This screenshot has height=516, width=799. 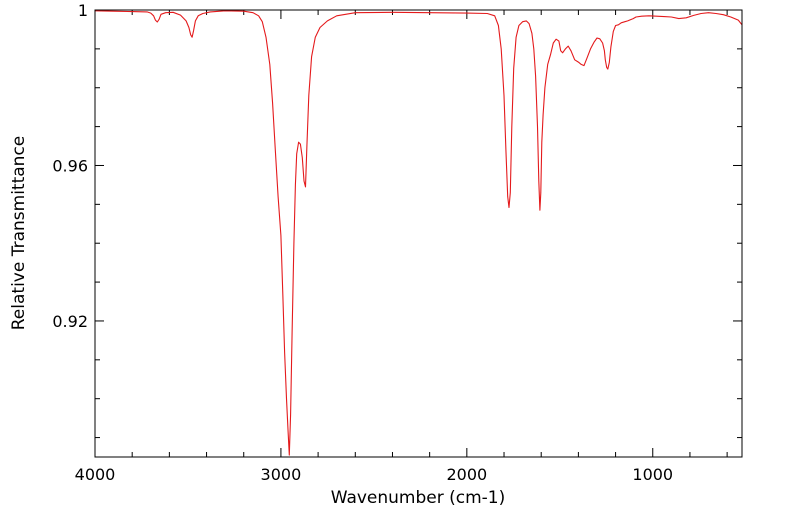 I want to click on x-tick-label: 2000, so click(x=466, y=474).